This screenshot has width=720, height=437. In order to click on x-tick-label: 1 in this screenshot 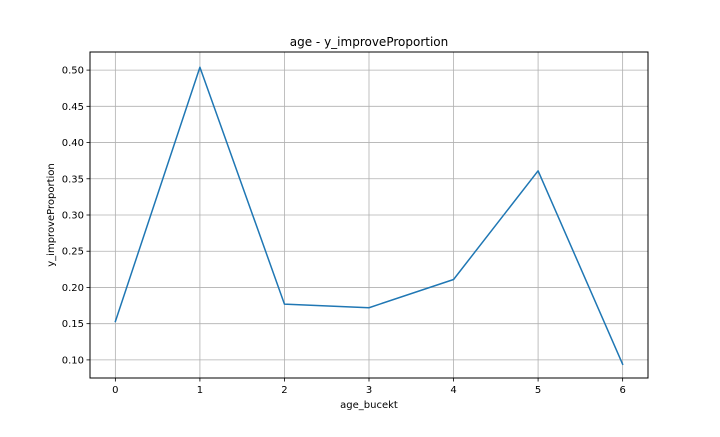, I will do `click(200, 390)`.